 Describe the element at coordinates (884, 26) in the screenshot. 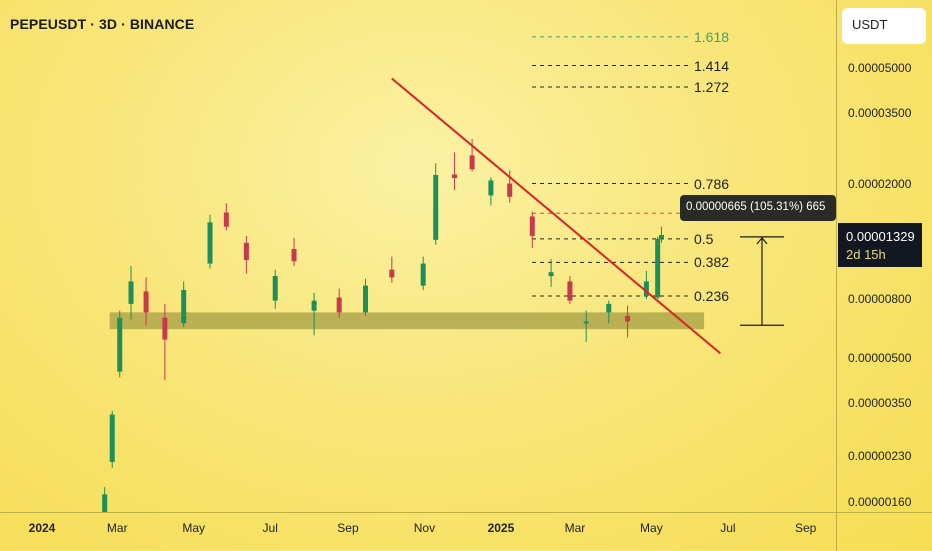

I see `currency-button: USDT` at that location.